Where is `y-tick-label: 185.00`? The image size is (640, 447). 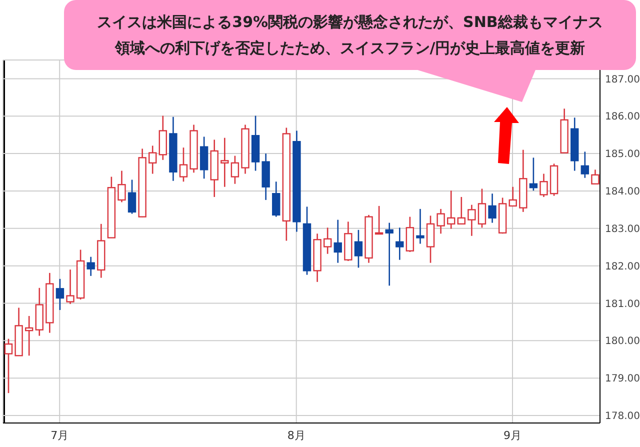
y-tick-label: 185.00 is located at coordinates (622, 154).